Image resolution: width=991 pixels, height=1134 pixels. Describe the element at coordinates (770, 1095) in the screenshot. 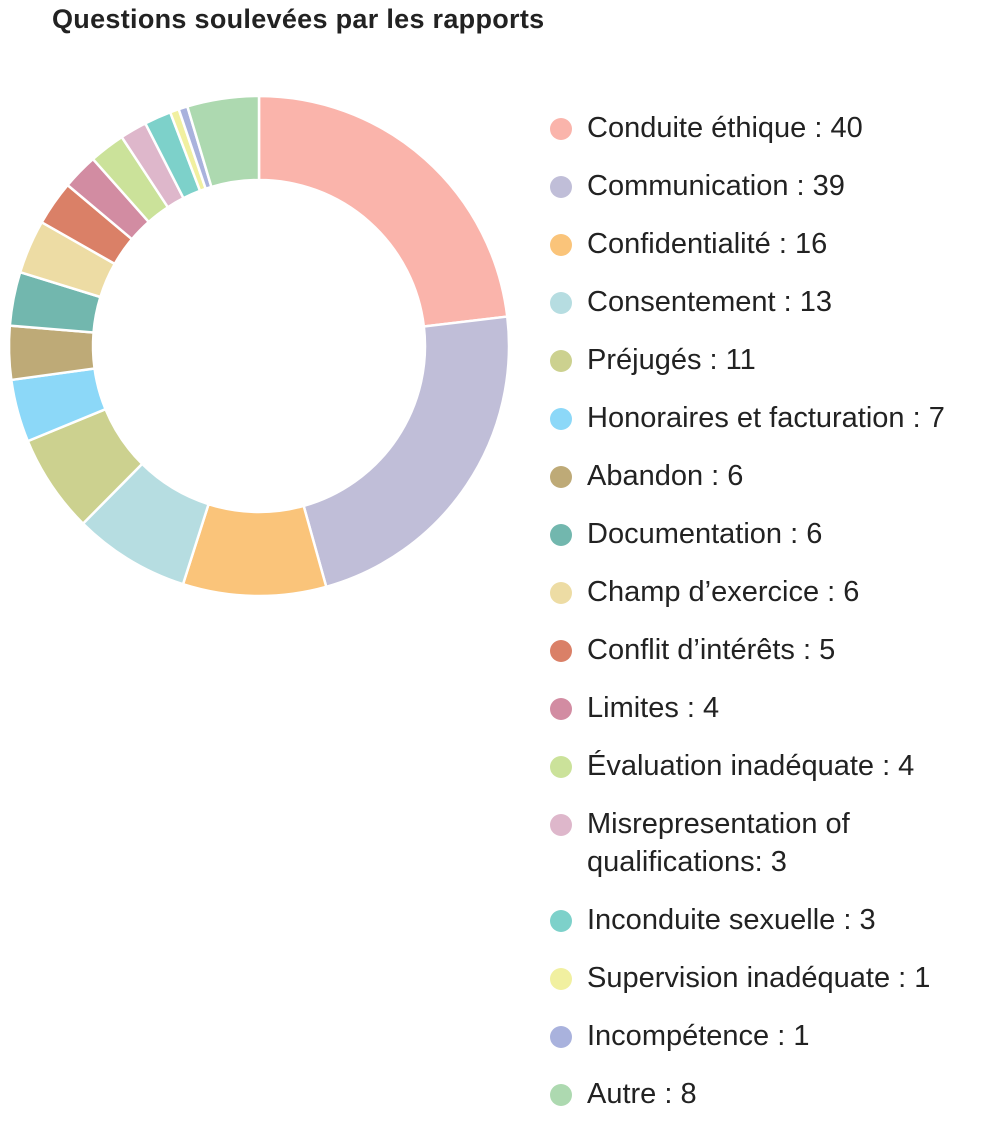

I see `legend-item: Autre : 8` at that location.